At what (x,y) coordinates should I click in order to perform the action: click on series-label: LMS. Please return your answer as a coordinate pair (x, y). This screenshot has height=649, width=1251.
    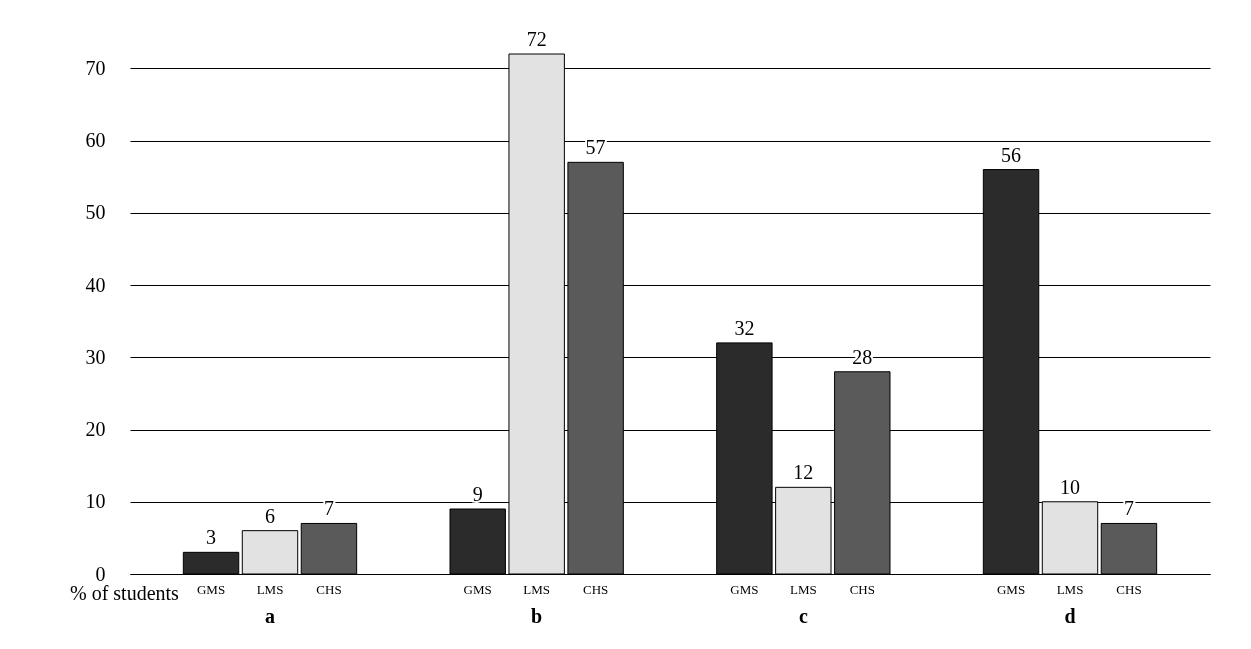
    Looking at the image, I should click on (270, 589).